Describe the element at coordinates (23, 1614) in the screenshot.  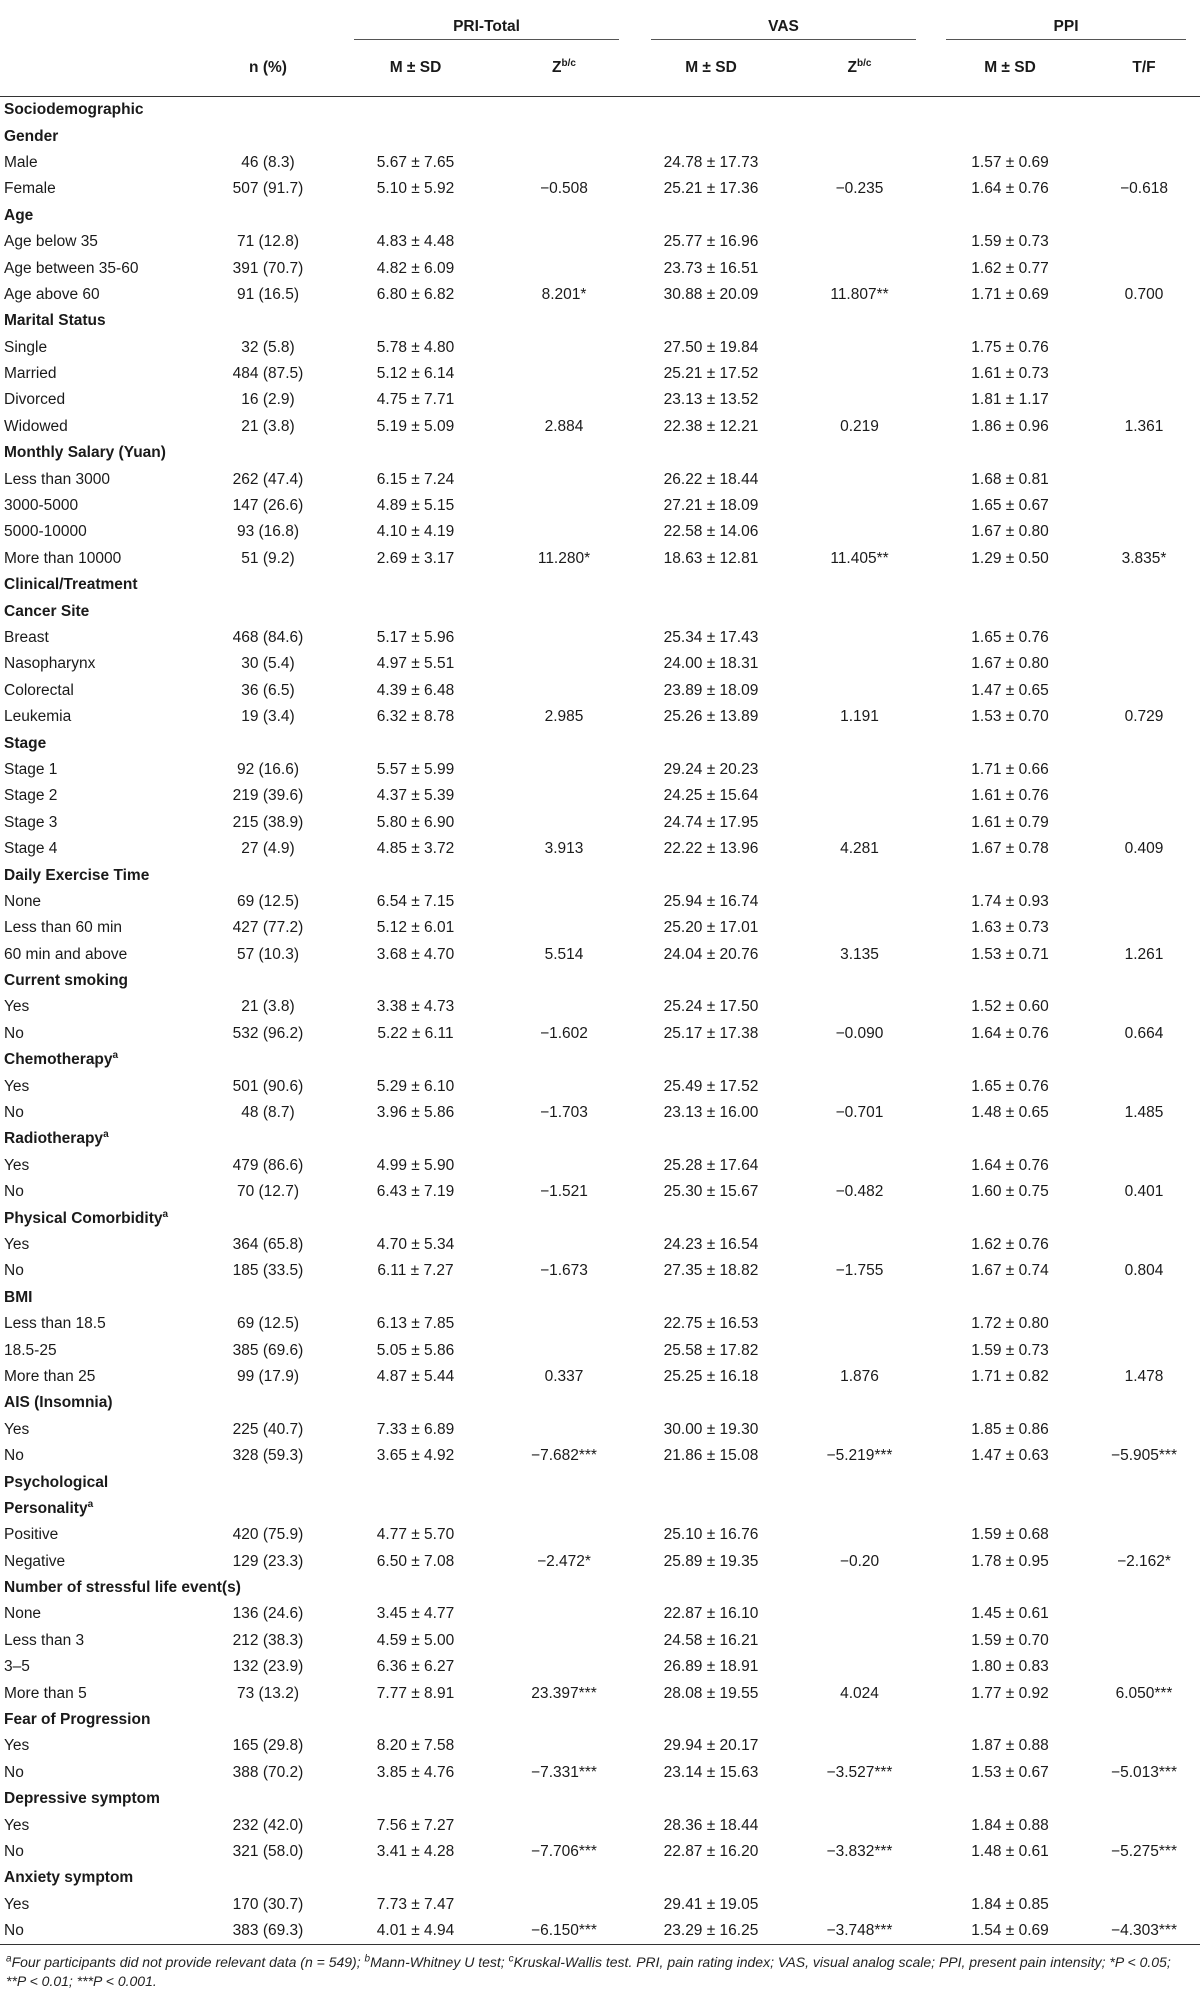
I see `row-label: None` at that location.